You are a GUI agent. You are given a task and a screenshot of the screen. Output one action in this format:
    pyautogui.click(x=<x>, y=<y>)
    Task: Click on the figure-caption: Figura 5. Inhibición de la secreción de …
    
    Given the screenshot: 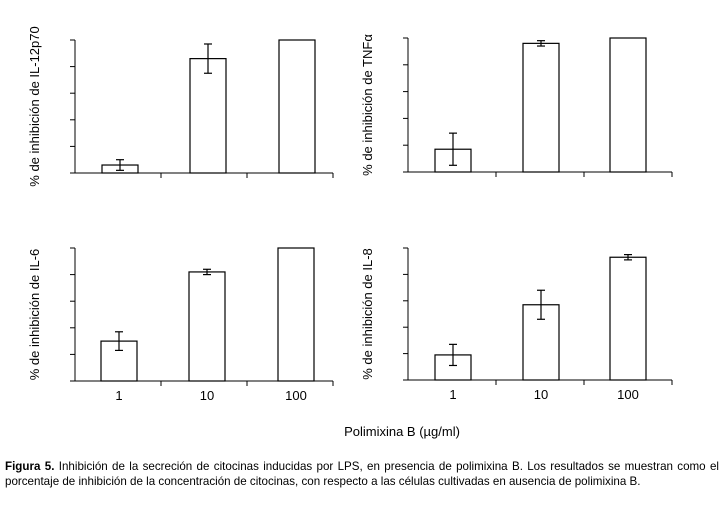 What is the action you would take?
    pyautogui.click(x=362, y=474)
    